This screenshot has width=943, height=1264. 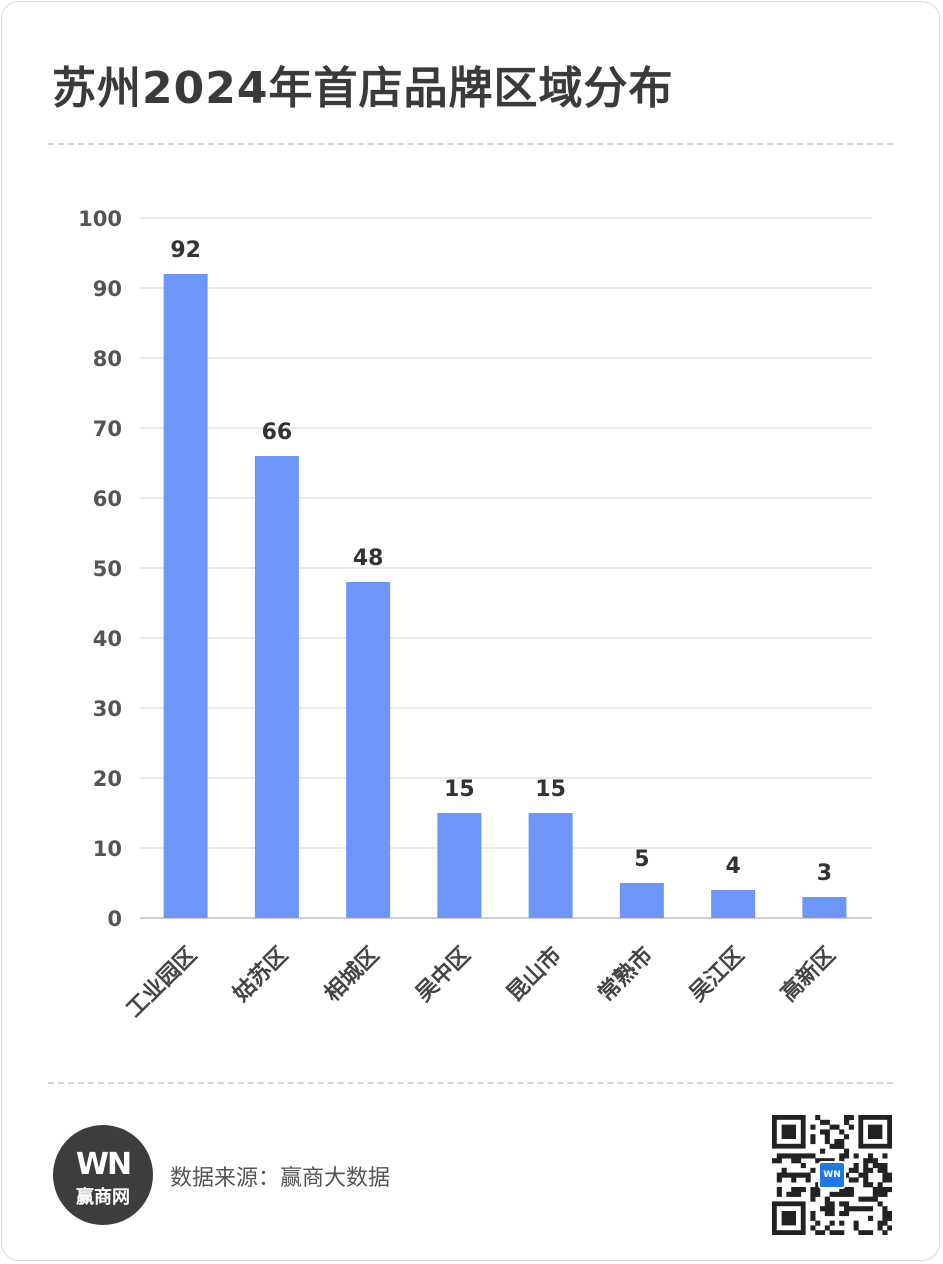 I want to click on y-tick-label: 90, so click(x=107, y=289).